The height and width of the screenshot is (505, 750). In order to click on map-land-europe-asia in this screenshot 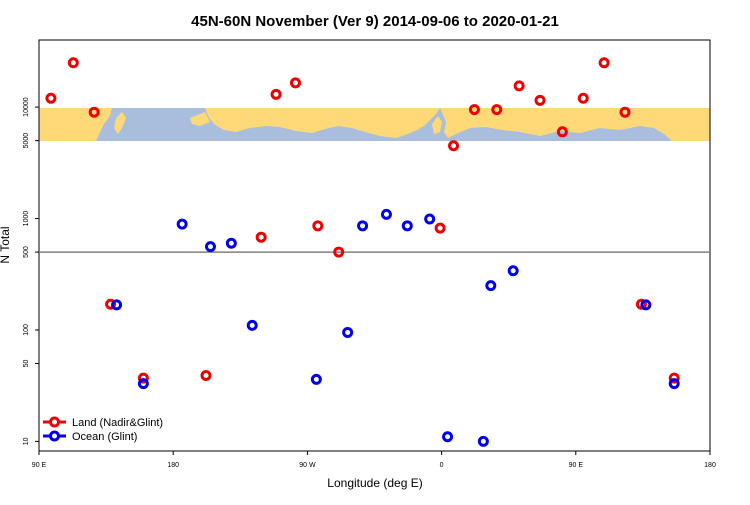, I will do `click(575, 124)`.